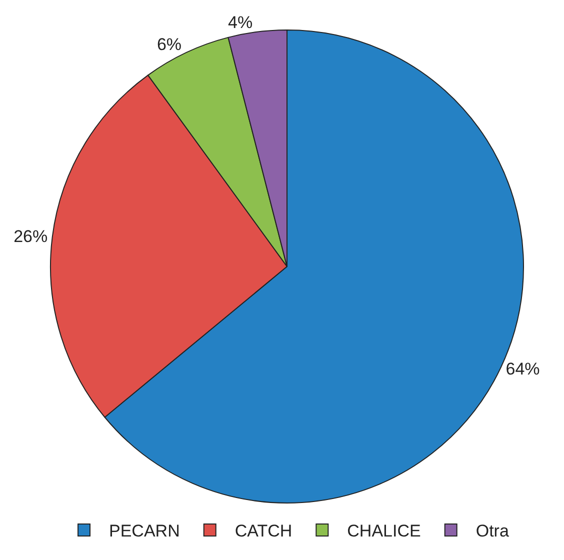 The height and width of the screenshot is (560, 564). What do you see at coordinates (263, 531) in the screenshot?
I see `legend-label: CATCH` at bounding box center [263, 531].